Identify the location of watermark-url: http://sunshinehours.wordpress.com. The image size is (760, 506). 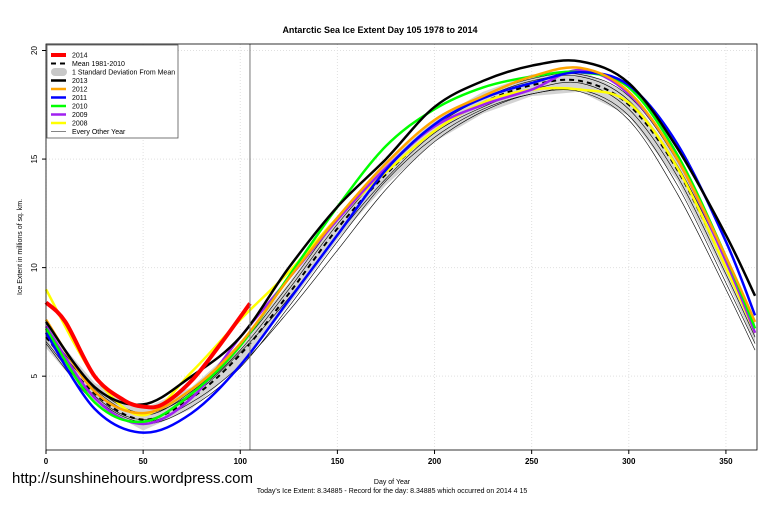
(132, 478).